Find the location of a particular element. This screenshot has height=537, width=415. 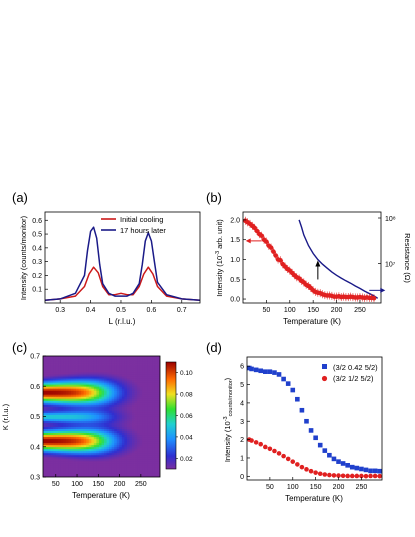

panel-c-xtick-label: 150 is located at coordinates (98, 484).